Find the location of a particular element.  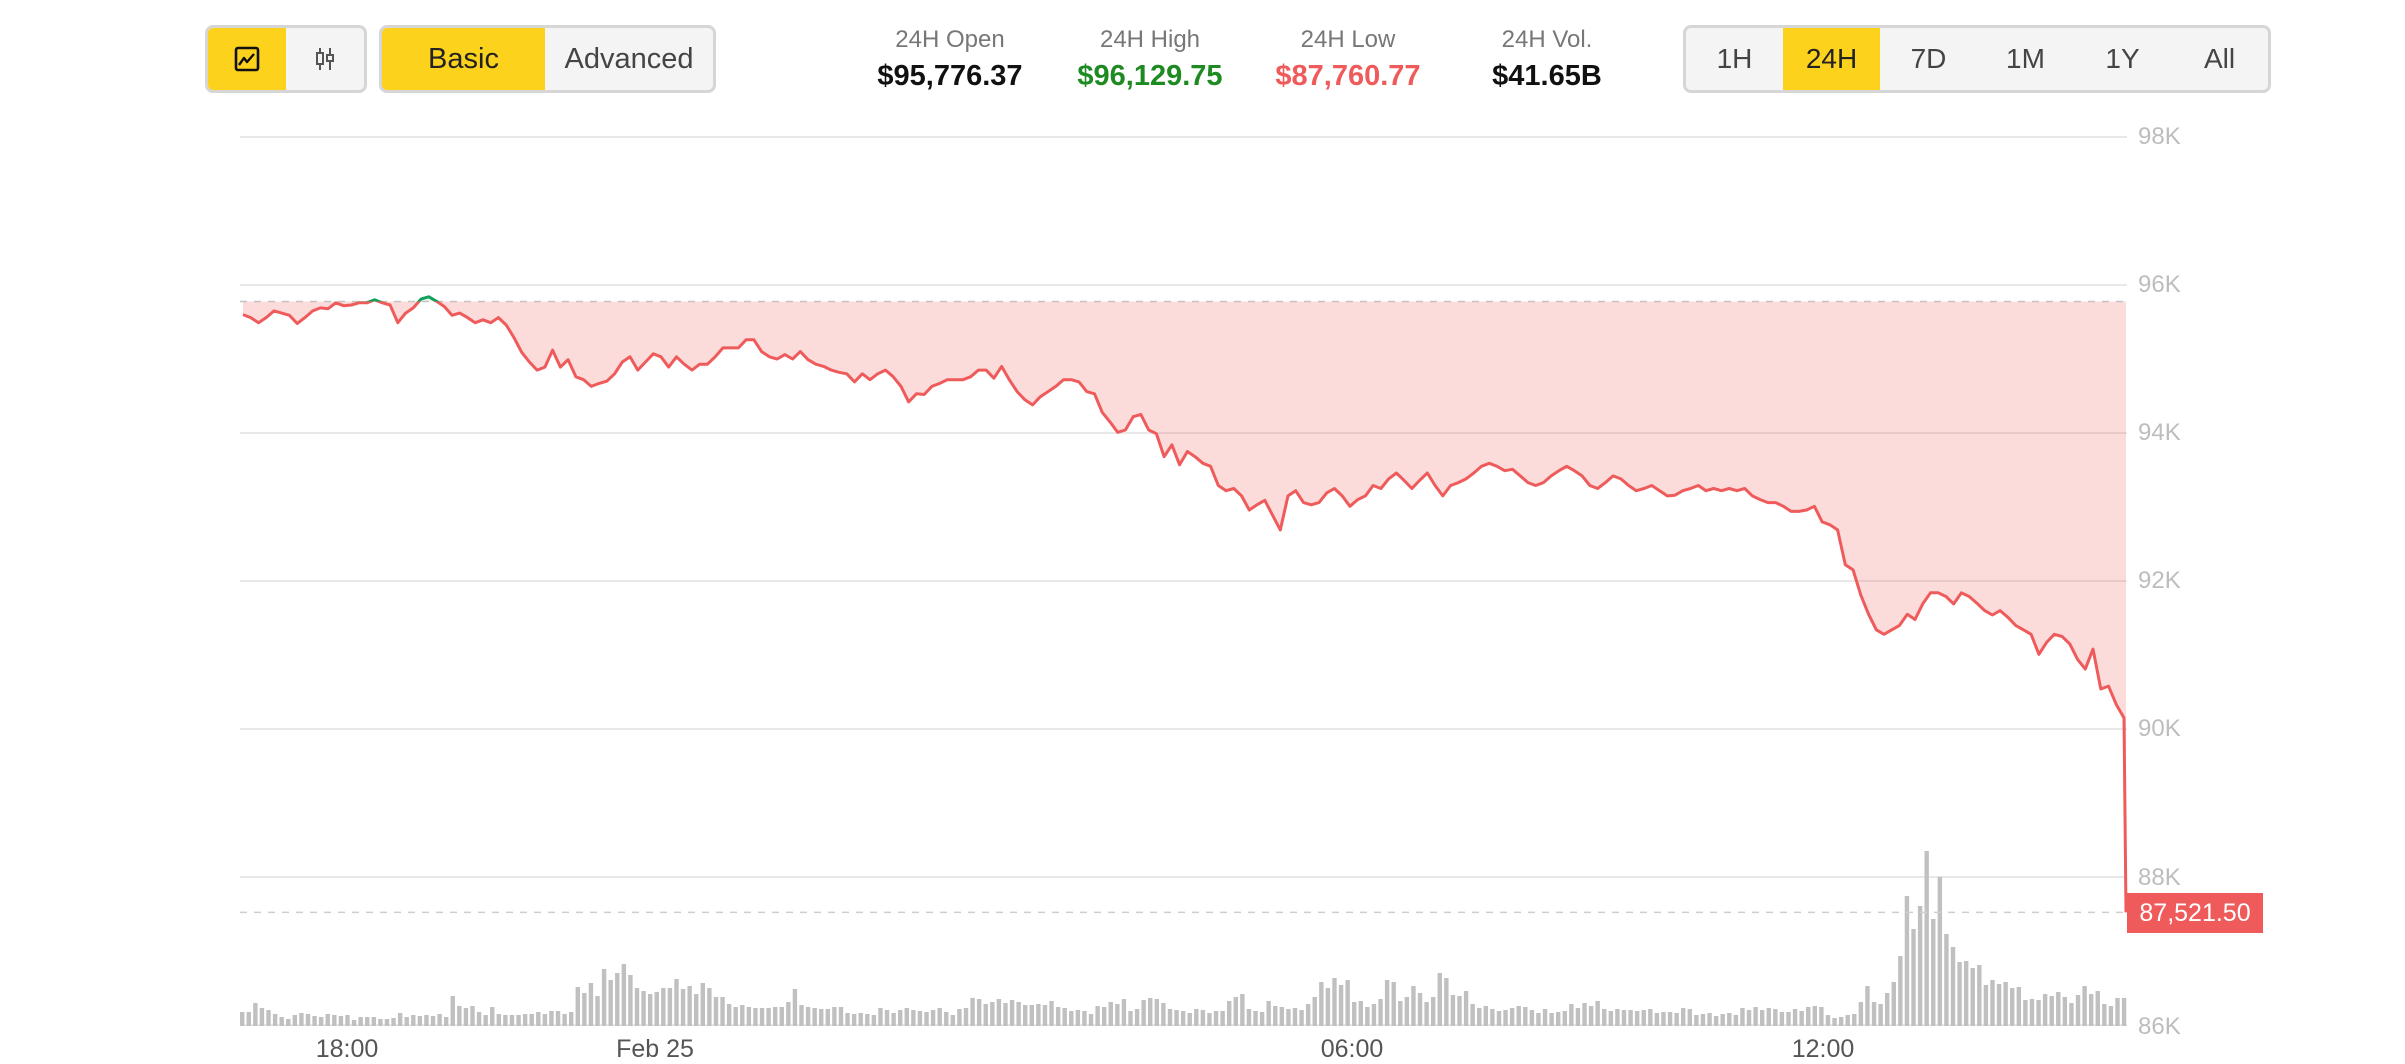

chart-type-toggle is located at coordinates (286, 59).